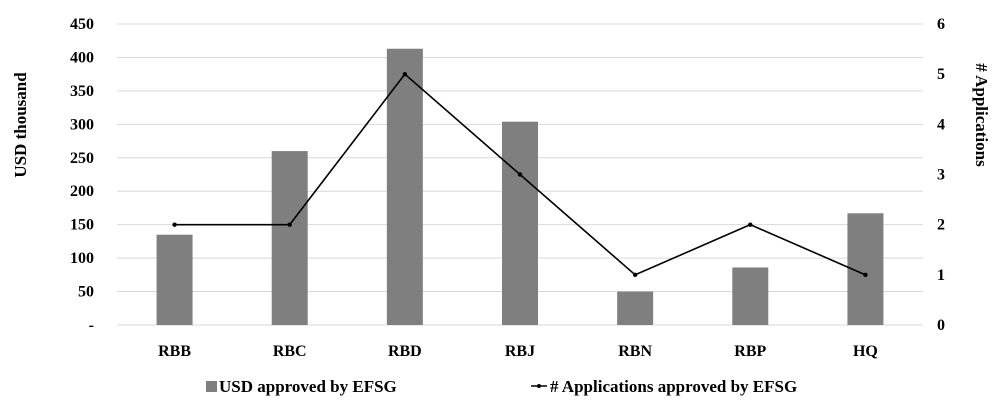 The height and width of the screenshot is (405, 993). I want to click on x-axis-ticks: RBB RBC RBD RBJ RBN RBP HQ, so click(518, 351).